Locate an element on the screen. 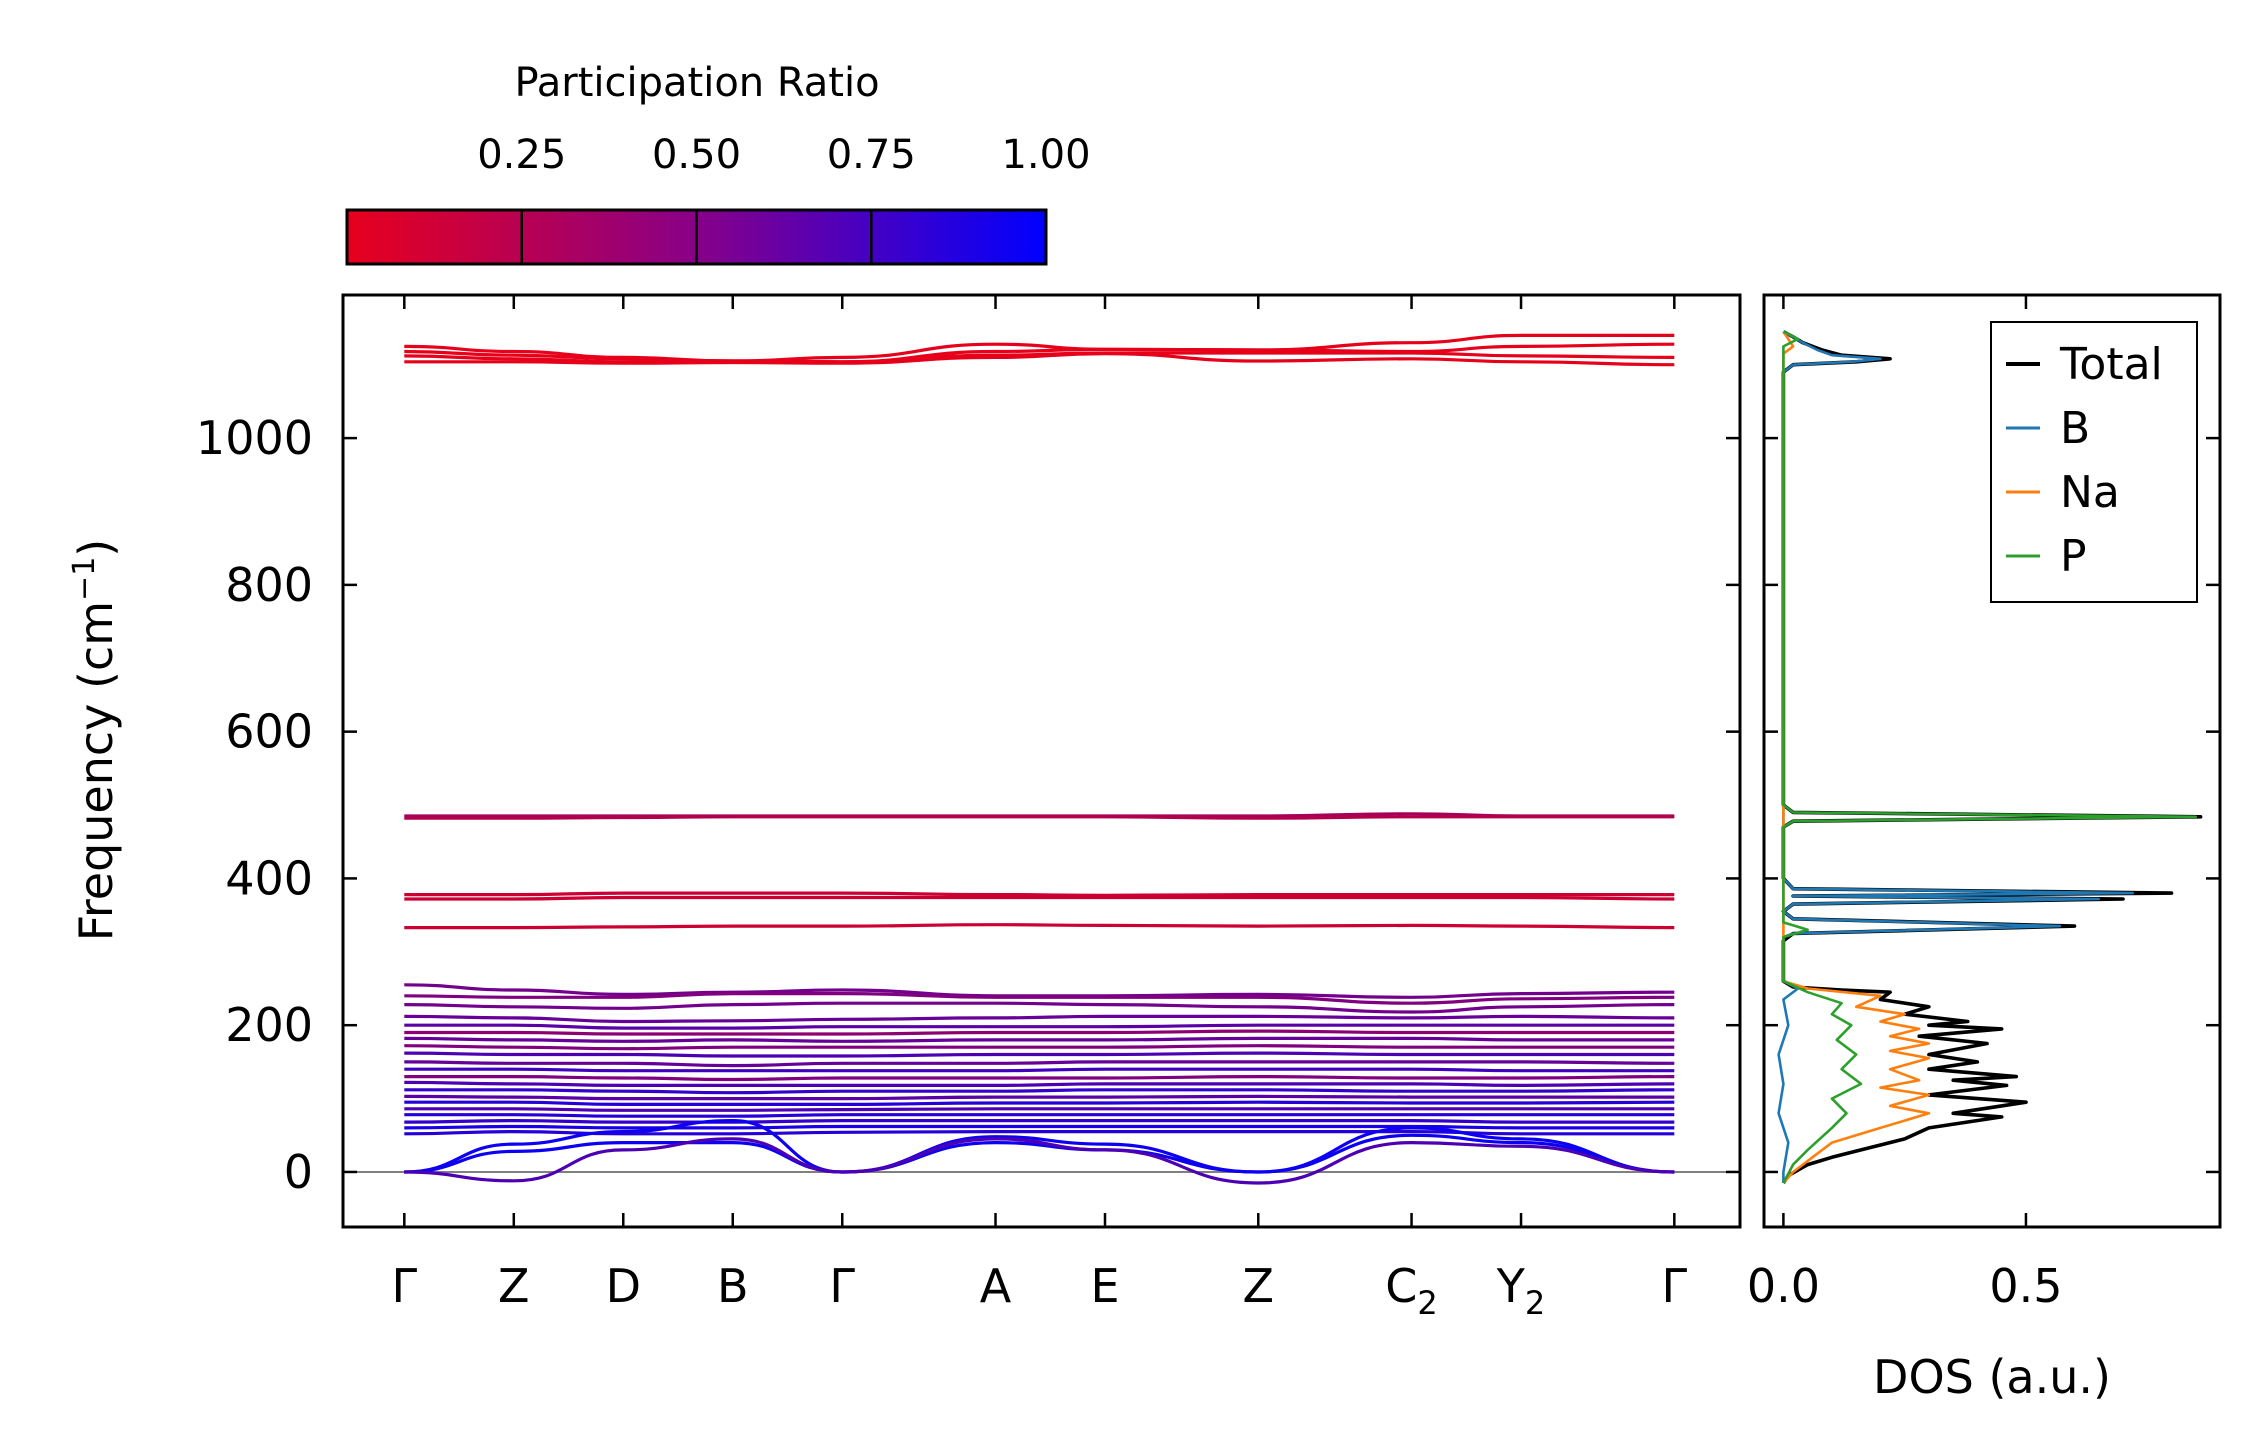 The image size is (2259, 1455). dos-series-p is located at coordinates (1989, 757).